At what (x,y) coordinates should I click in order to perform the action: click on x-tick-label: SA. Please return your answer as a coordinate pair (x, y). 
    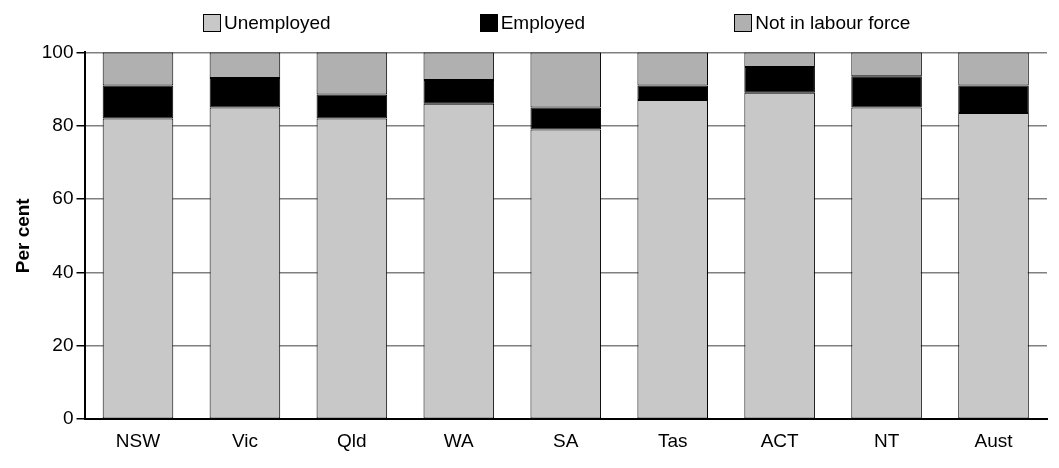
    Looking at the image, I should click on (566, 440).